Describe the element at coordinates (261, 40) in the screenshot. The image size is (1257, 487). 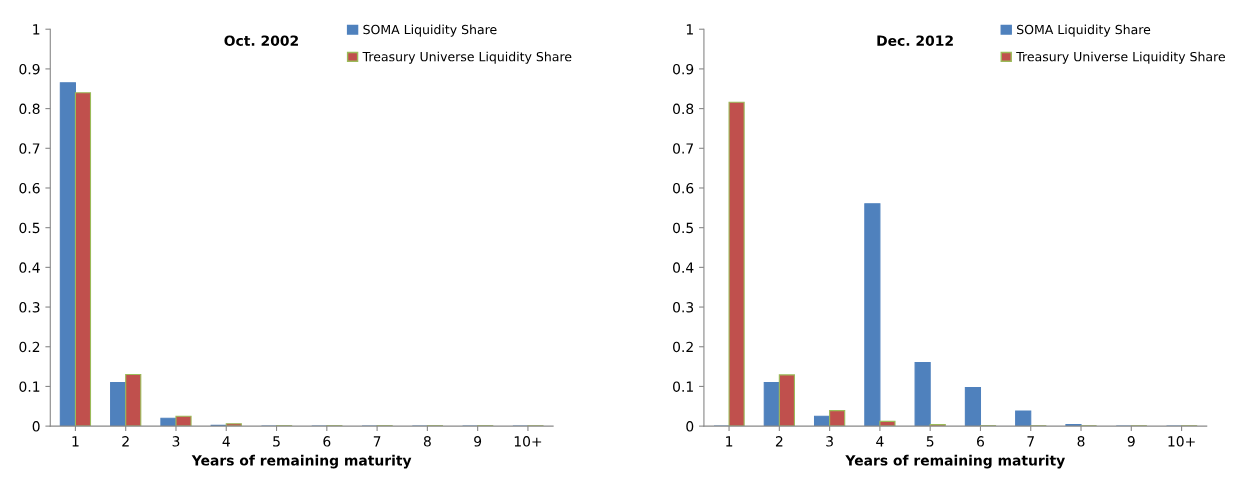
I see `chart-title: Oct. 2002` at that location.